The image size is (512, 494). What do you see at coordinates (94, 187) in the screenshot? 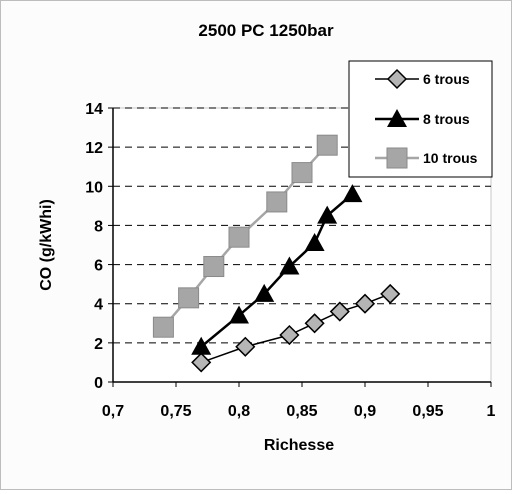
I see `y-tick-label: 10` at bounding box center [94, 187].